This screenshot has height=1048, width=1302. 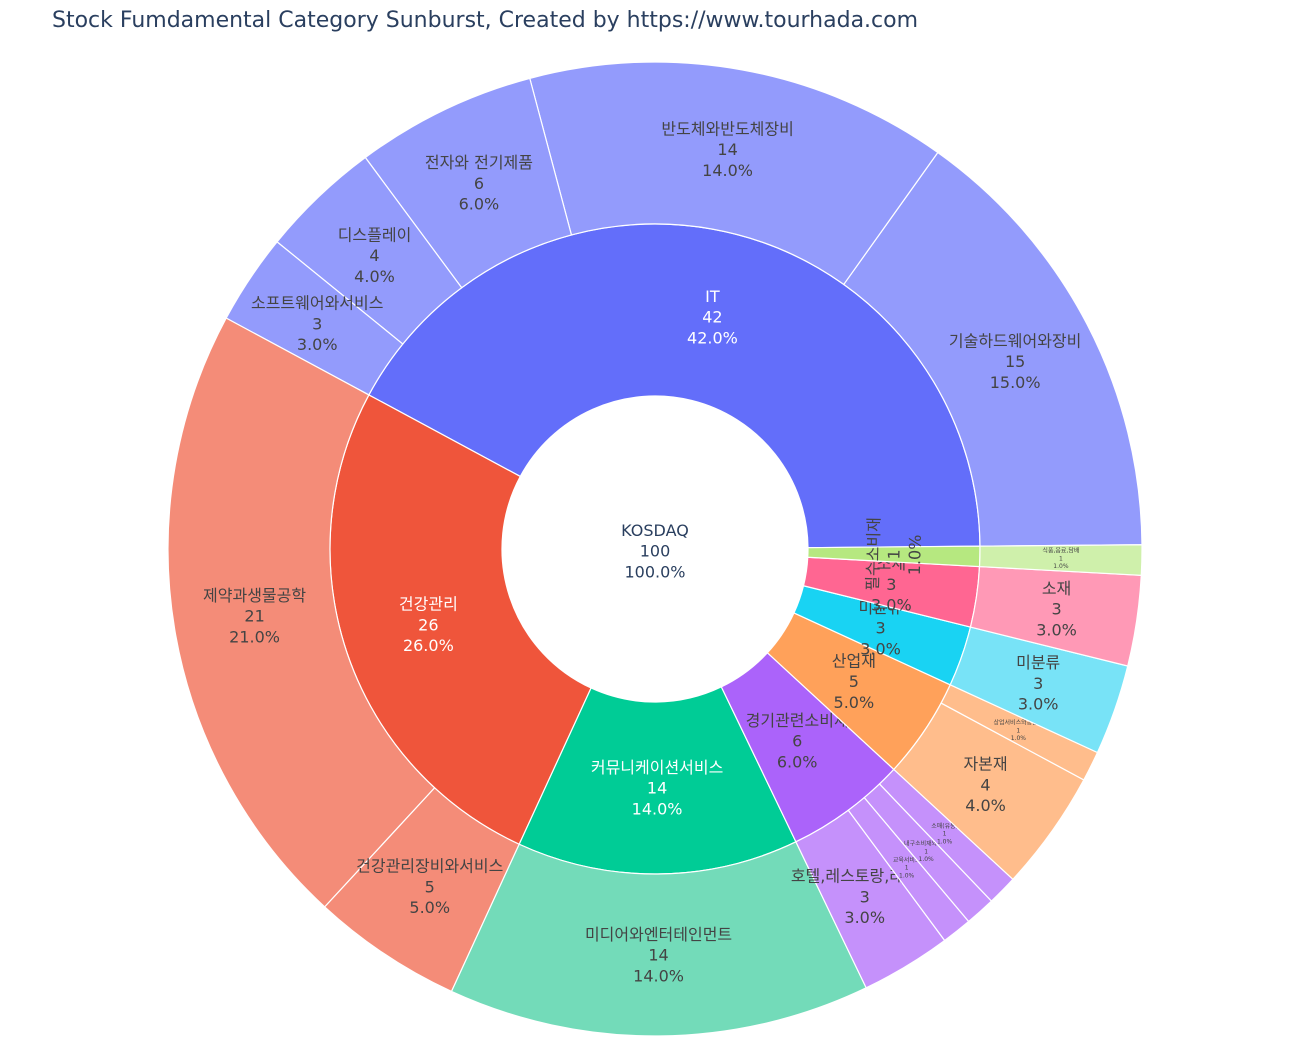 What do you see at coordinates (907, 868) in the screenshot?
I see `sector-3-child-1-label-value: 1` at bounding box center [907, 868].